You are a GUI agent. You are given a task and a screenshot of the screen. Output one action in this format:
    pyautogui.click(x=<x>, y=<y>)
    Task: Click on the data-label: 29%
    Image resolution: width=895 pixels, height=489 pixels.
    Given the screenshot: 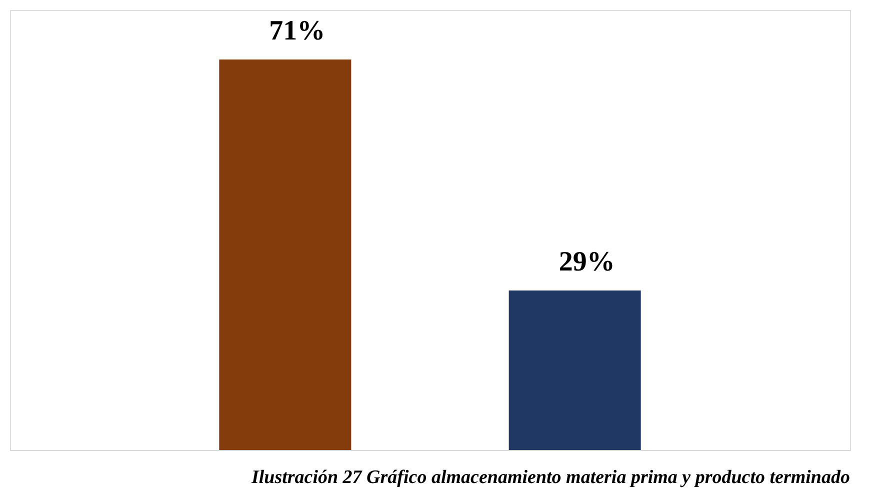 What is the action you would take?
    pyautogui.click(x=586, y=262)
    